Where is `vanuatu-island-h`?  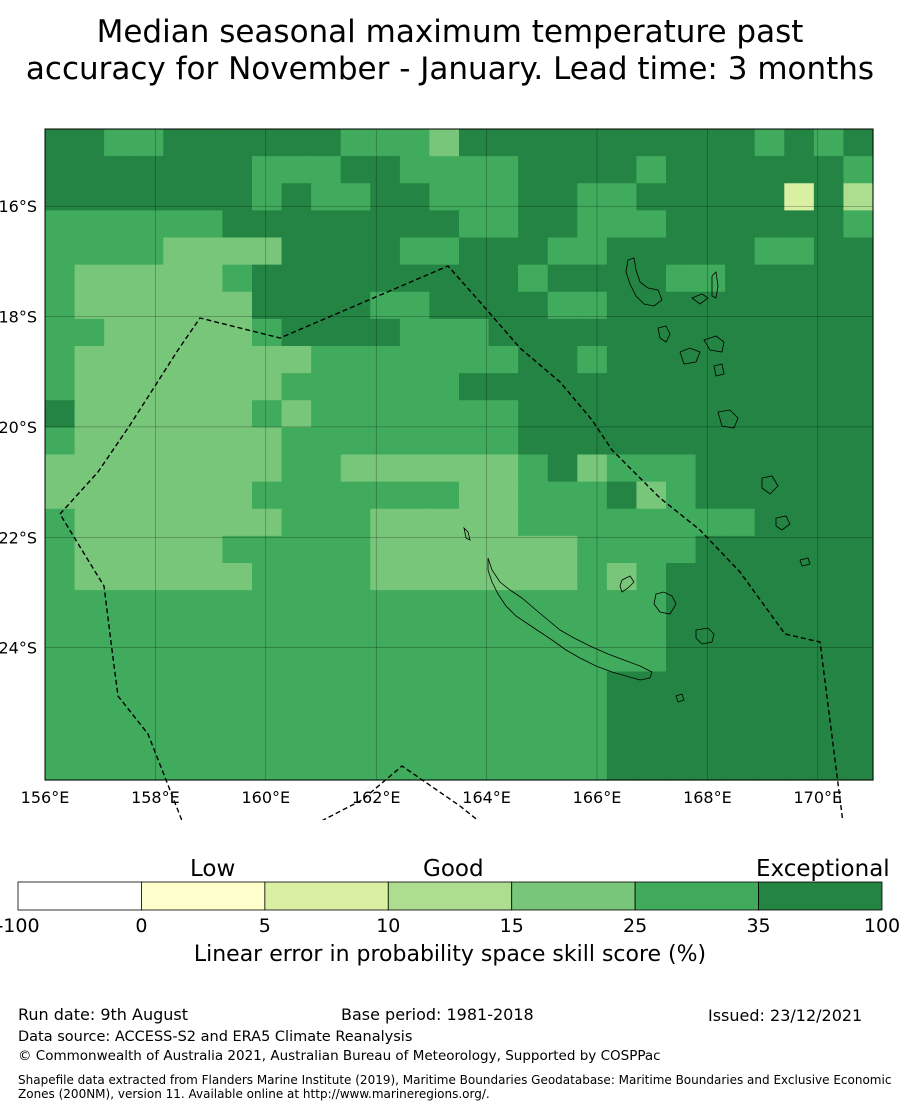 vanuatu-island-h is located at coordinates (805, 562).